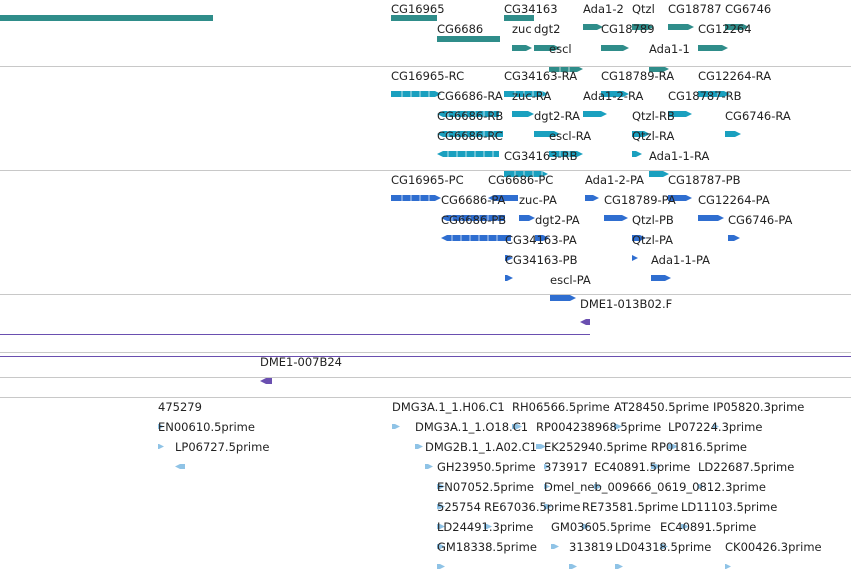 The height and width of the screenshot is (573, 851). Describe the element at coordinates (557, 116) in the screenshot. I see `feature-label: dgt2-RA` at that location.